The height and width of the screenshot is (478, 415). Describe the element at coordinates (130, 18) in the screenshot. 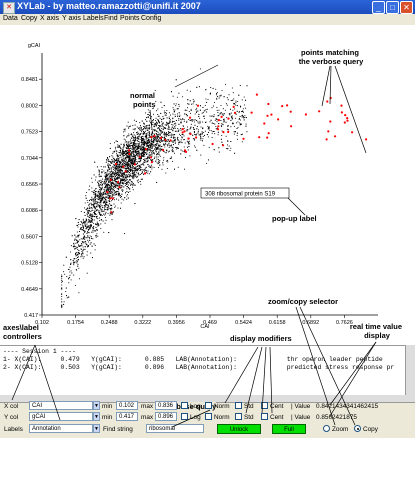

I see `menu-points: Points` at that location.